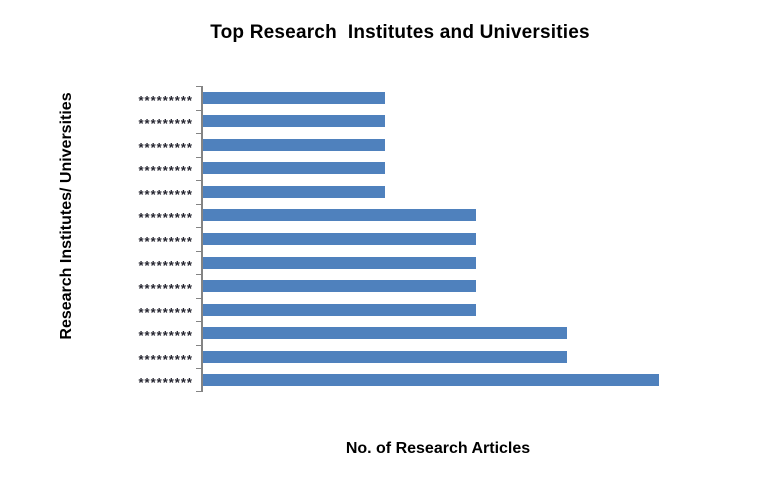 This screenshot has height=490, width=762. Describe the element at coordinates (400, 32) in the screenshot. I see `chart-title: Top Research Institutes and Universities` at that location.